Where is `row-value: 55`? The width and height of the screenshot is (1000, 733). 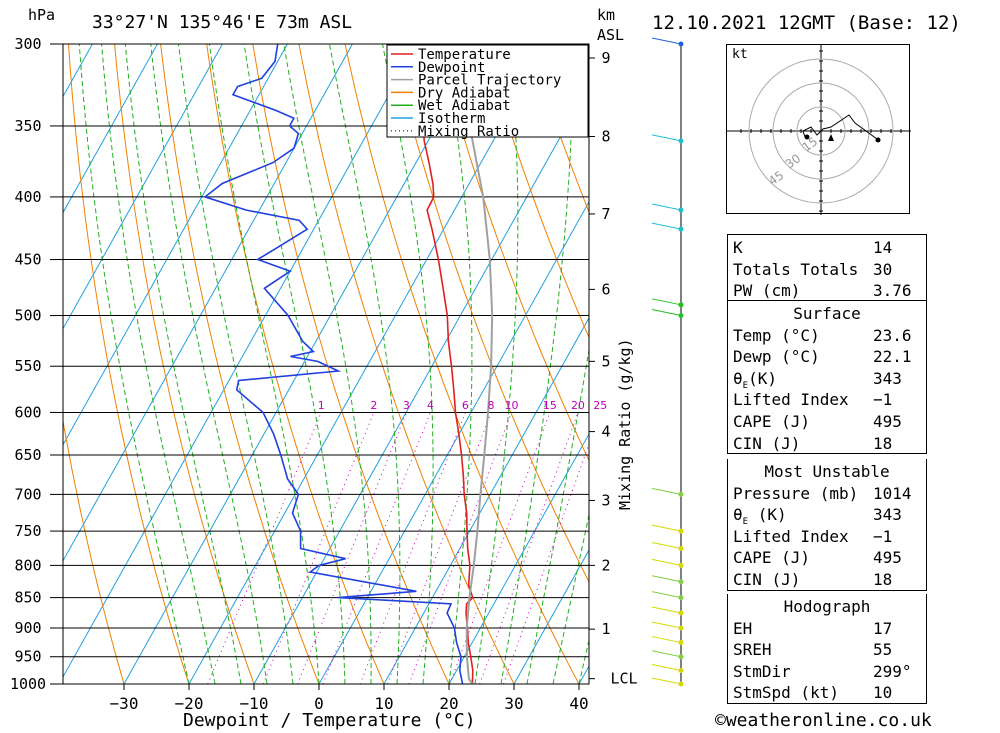
row-value: 55 is located at coordinates (883, 650).